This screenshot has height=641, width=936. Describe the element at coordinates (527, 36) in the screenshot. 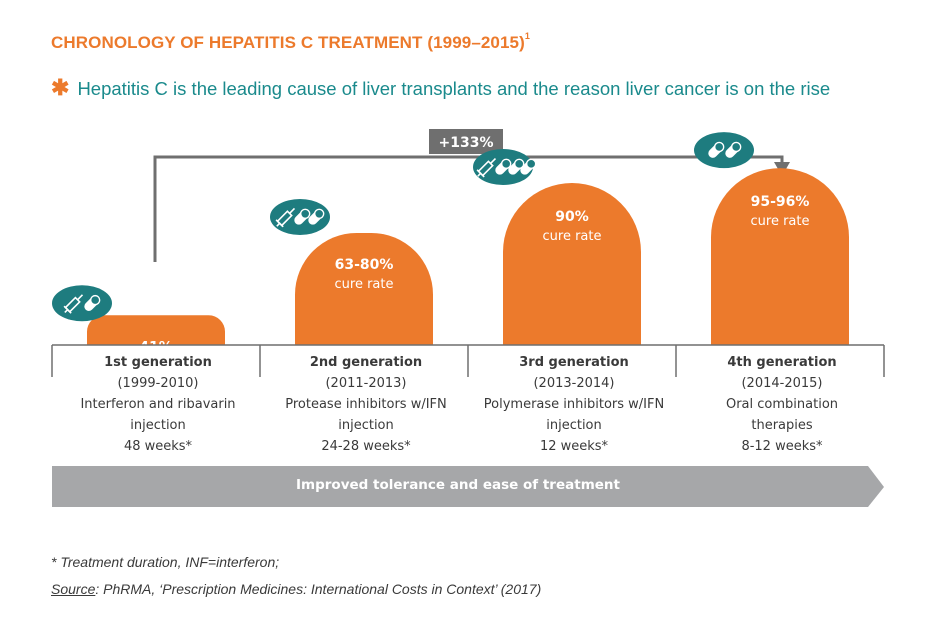

I see `title-footnote-marker: 1` at that location.